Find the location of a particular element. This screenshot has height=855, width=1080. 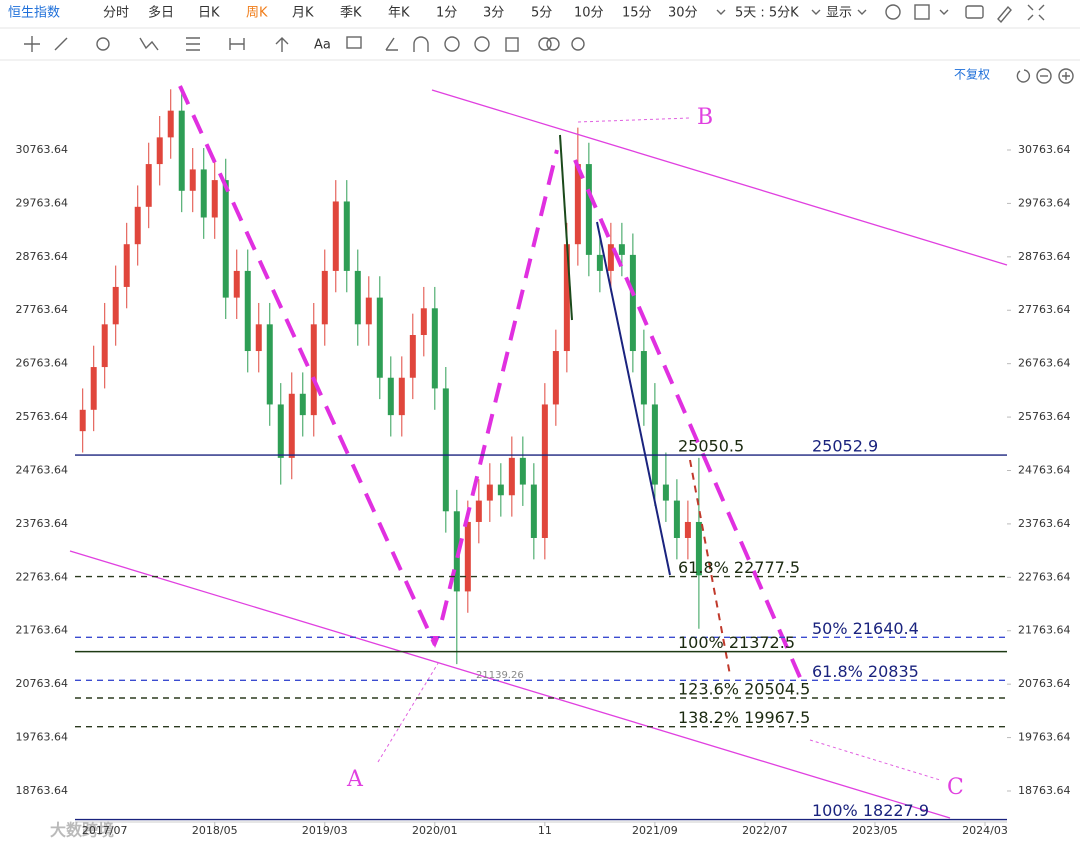

y-tick-label: 26763.64 is located at coordinates (42, 363).